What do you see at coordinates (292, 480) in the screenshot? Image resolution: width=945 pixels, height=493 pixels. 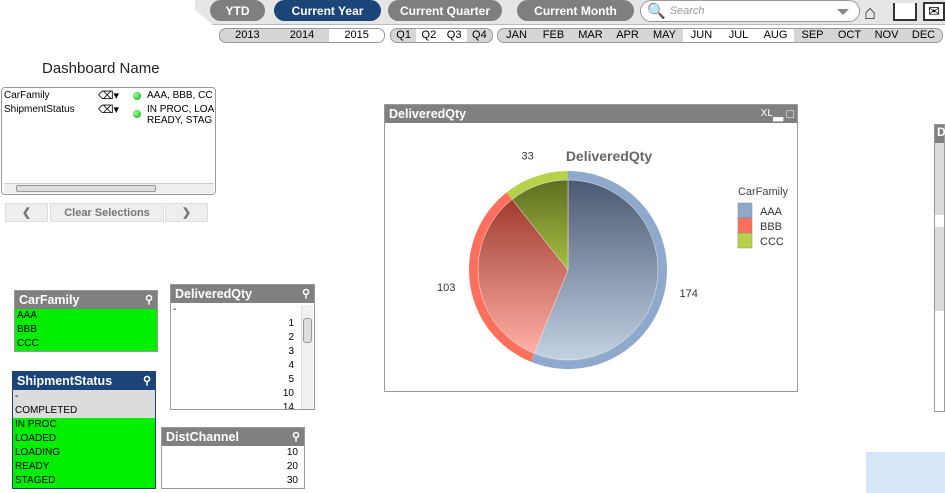 I see `list-item: 30` at bounding box center [292, 480].